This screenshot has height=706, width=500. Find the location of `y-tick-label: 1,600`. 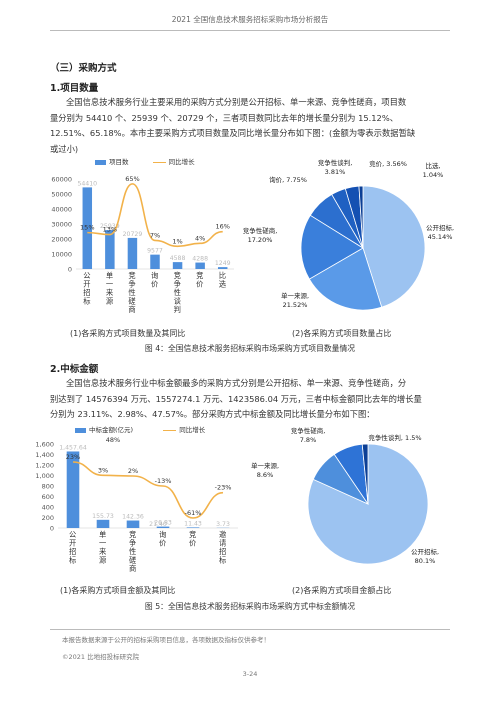

y-tick-label: 1,600 is located at coordinates (44, 445).